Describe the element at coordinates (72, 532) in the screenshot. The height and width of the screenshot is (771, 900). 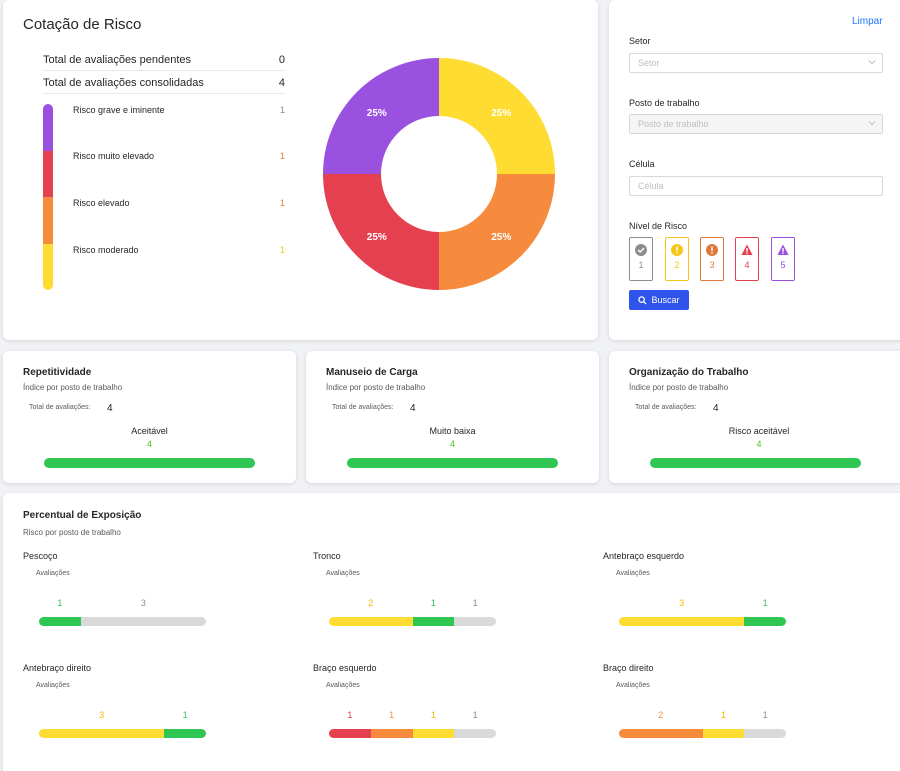
I see `exposure-subtitle: Risco por posto de trabalho` at that location.